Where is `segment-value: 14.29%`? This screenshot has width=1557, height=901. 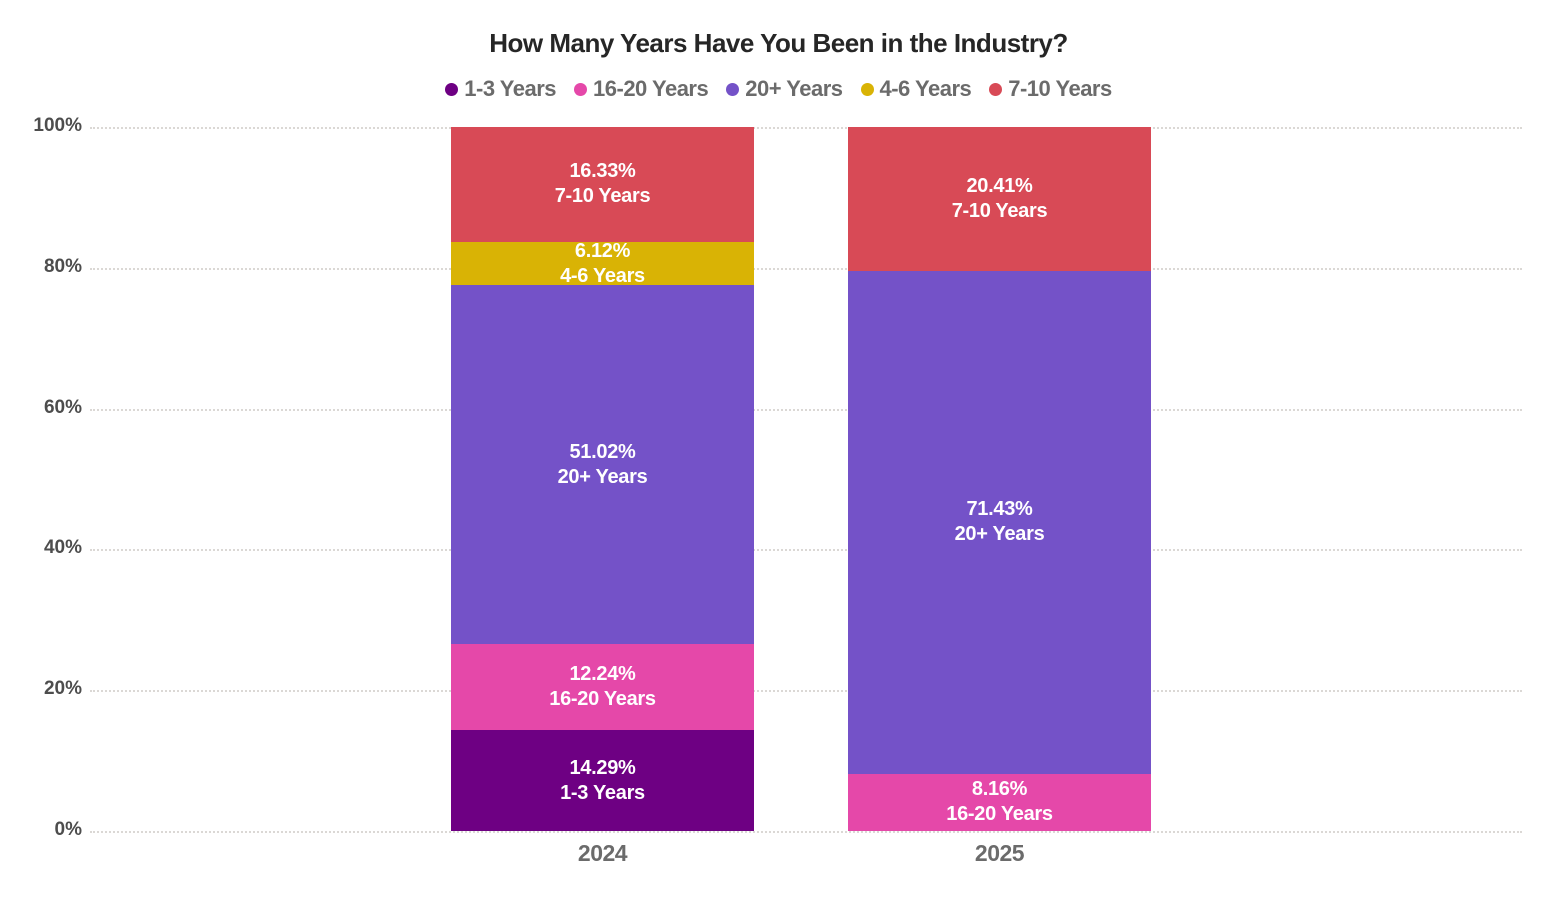 segment-value: 14.29% is located at coordinates (602, 767).